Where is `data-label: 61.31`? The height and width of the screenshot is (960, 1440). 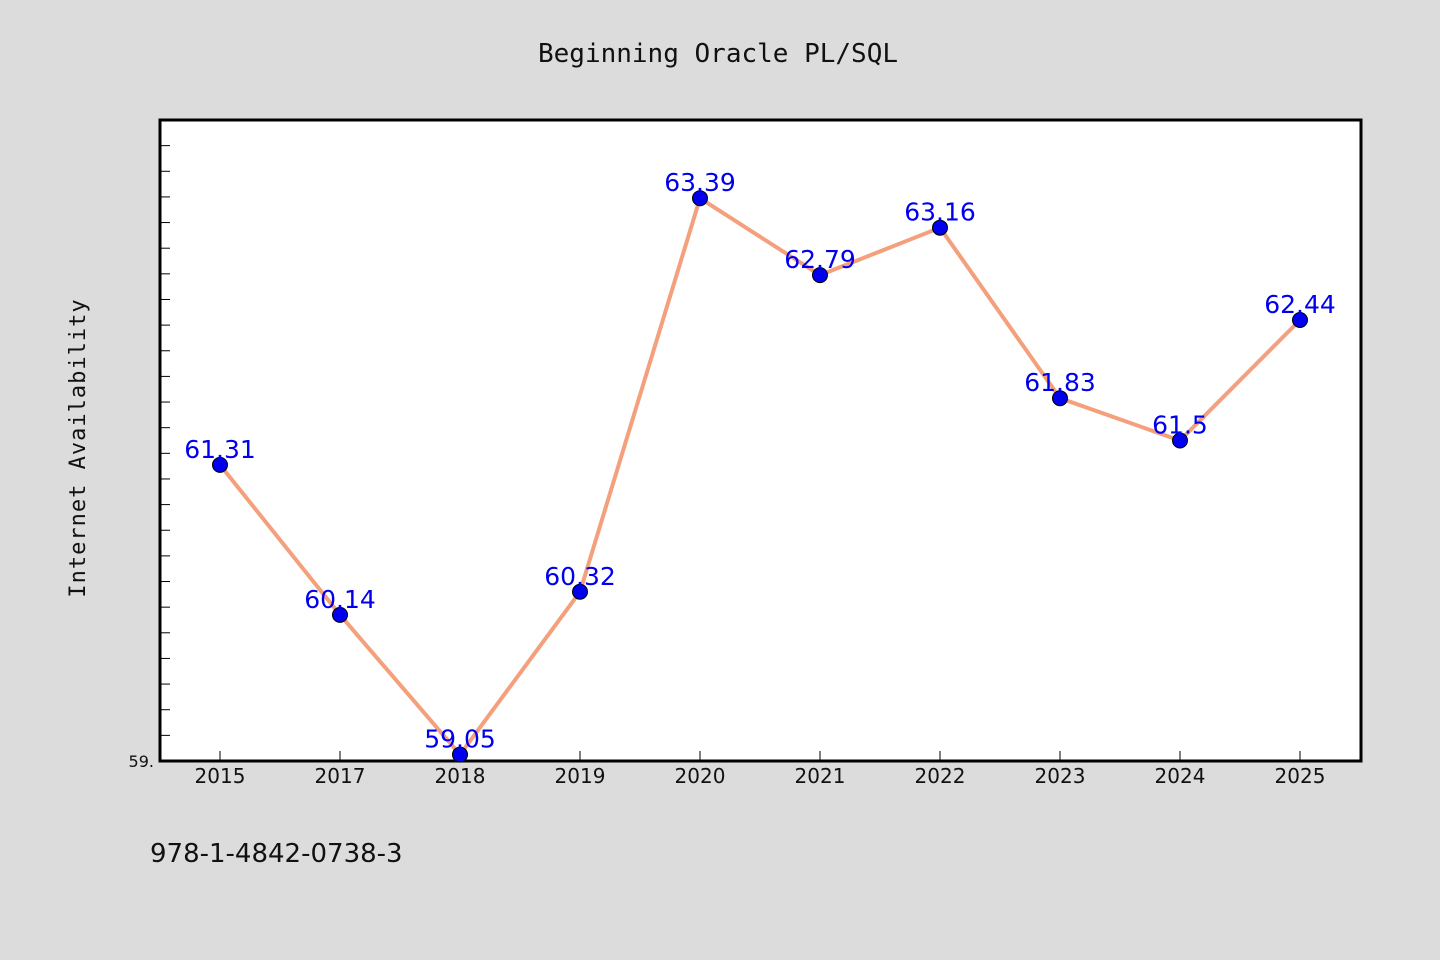
data-label: 61.31 is located at coordinates (220, 449).